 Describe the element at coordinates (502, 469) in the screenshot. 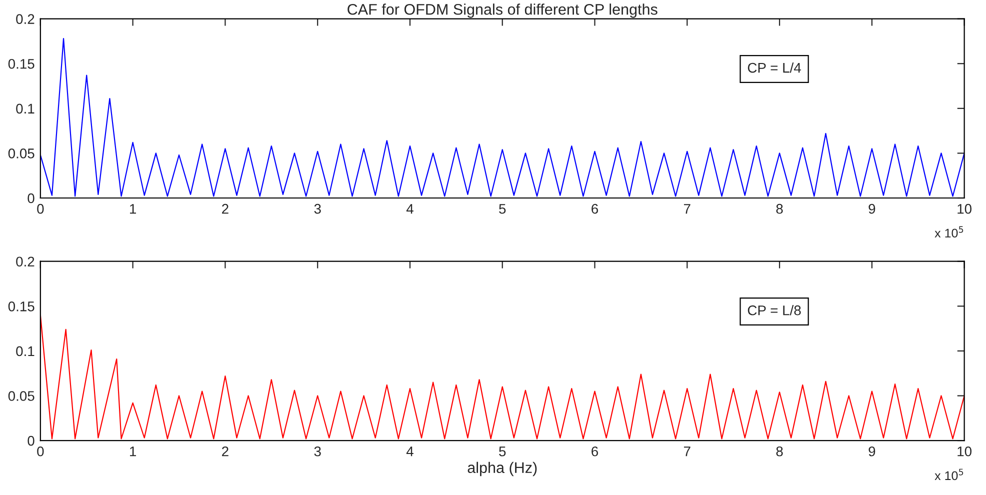

I see `x-axis-title: alpha (Hz)` at that location.